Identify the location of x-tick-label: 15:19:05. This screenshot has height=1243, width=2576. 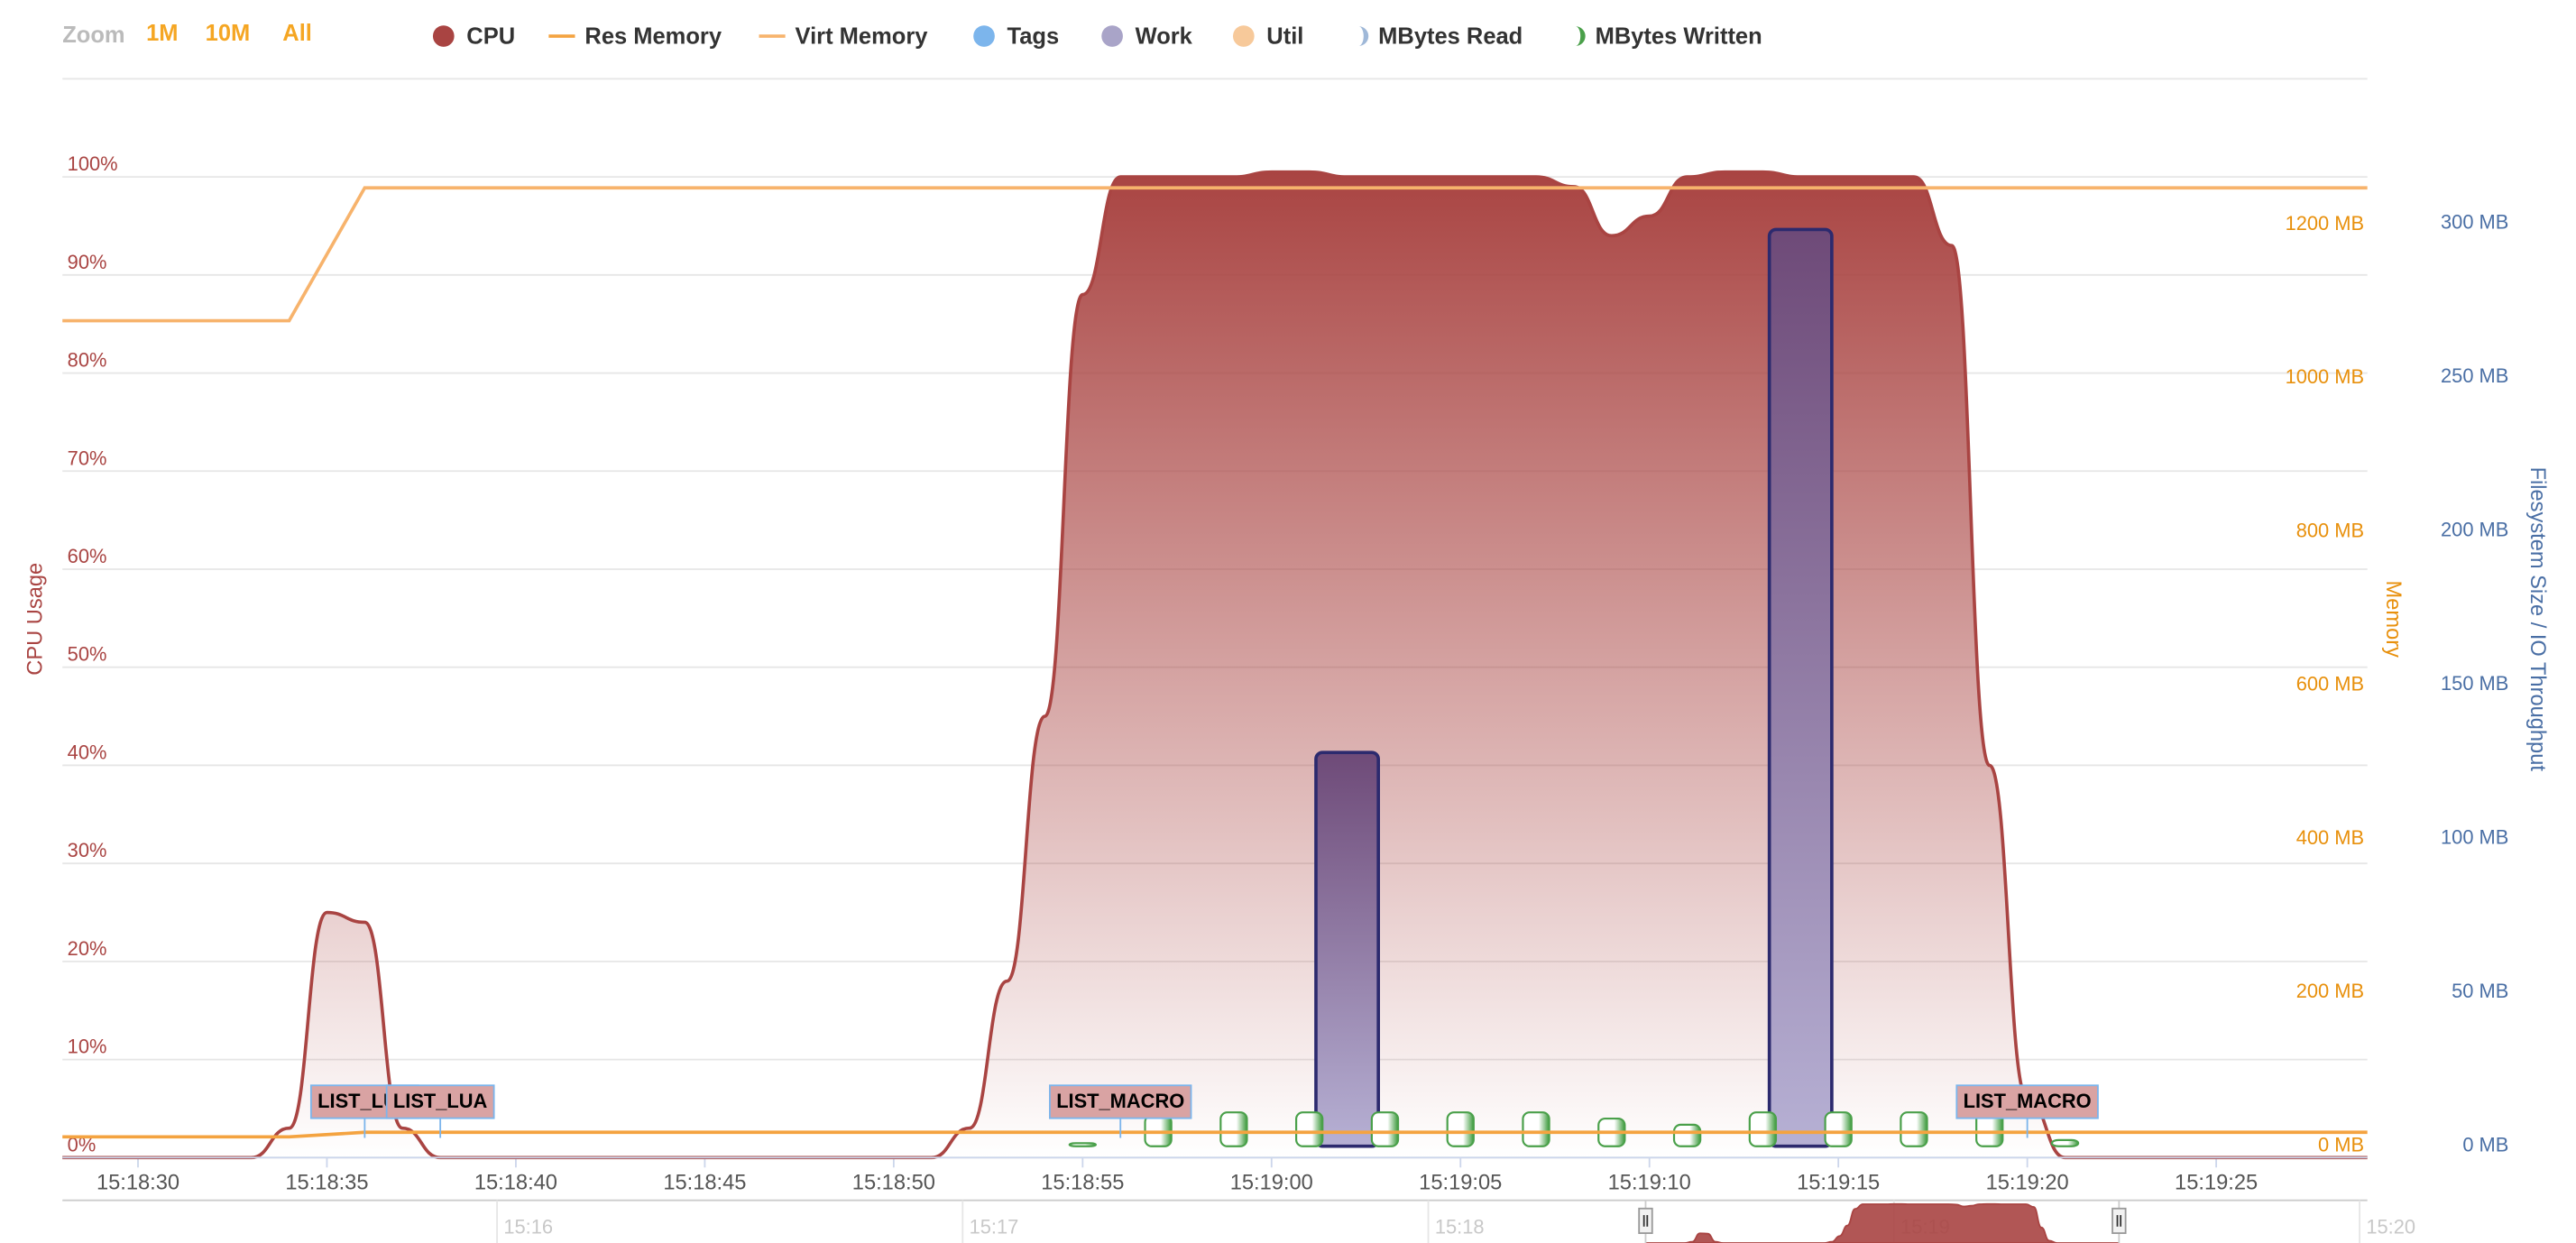
(1460, 1183).